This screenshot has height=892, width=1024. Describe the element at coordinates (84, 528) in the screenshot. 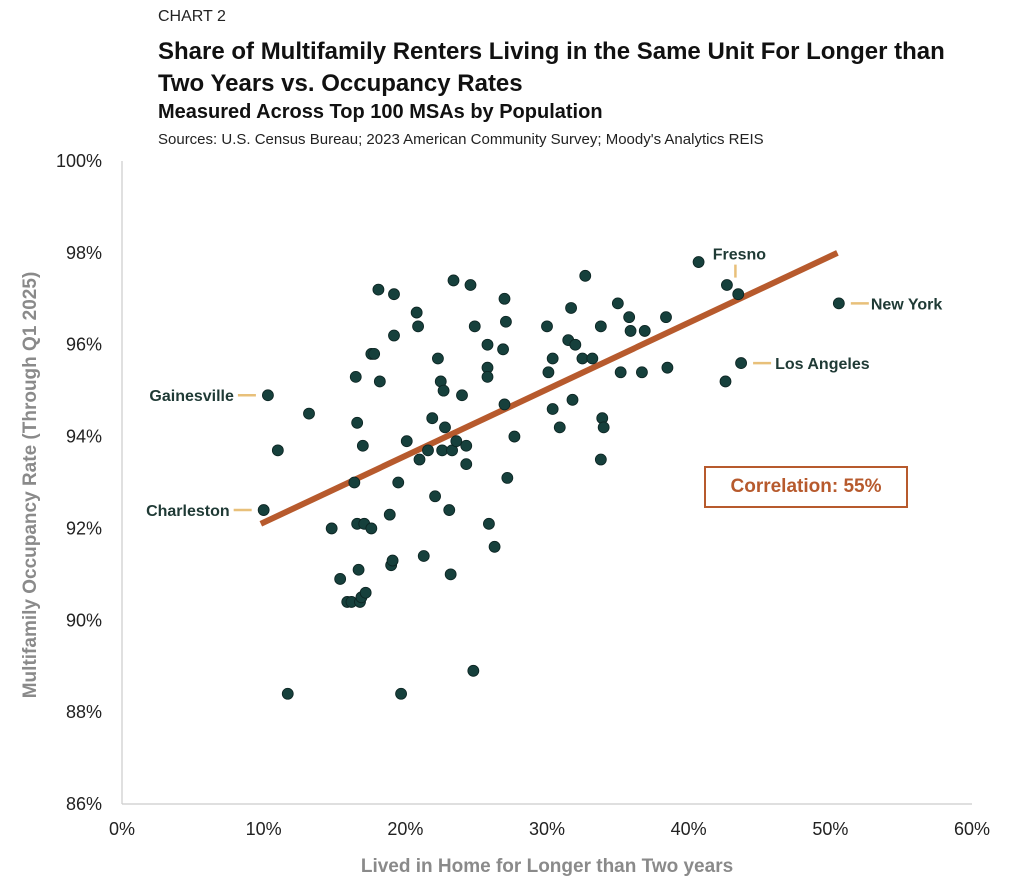

I see `y-tick-label: 92%` at that location.